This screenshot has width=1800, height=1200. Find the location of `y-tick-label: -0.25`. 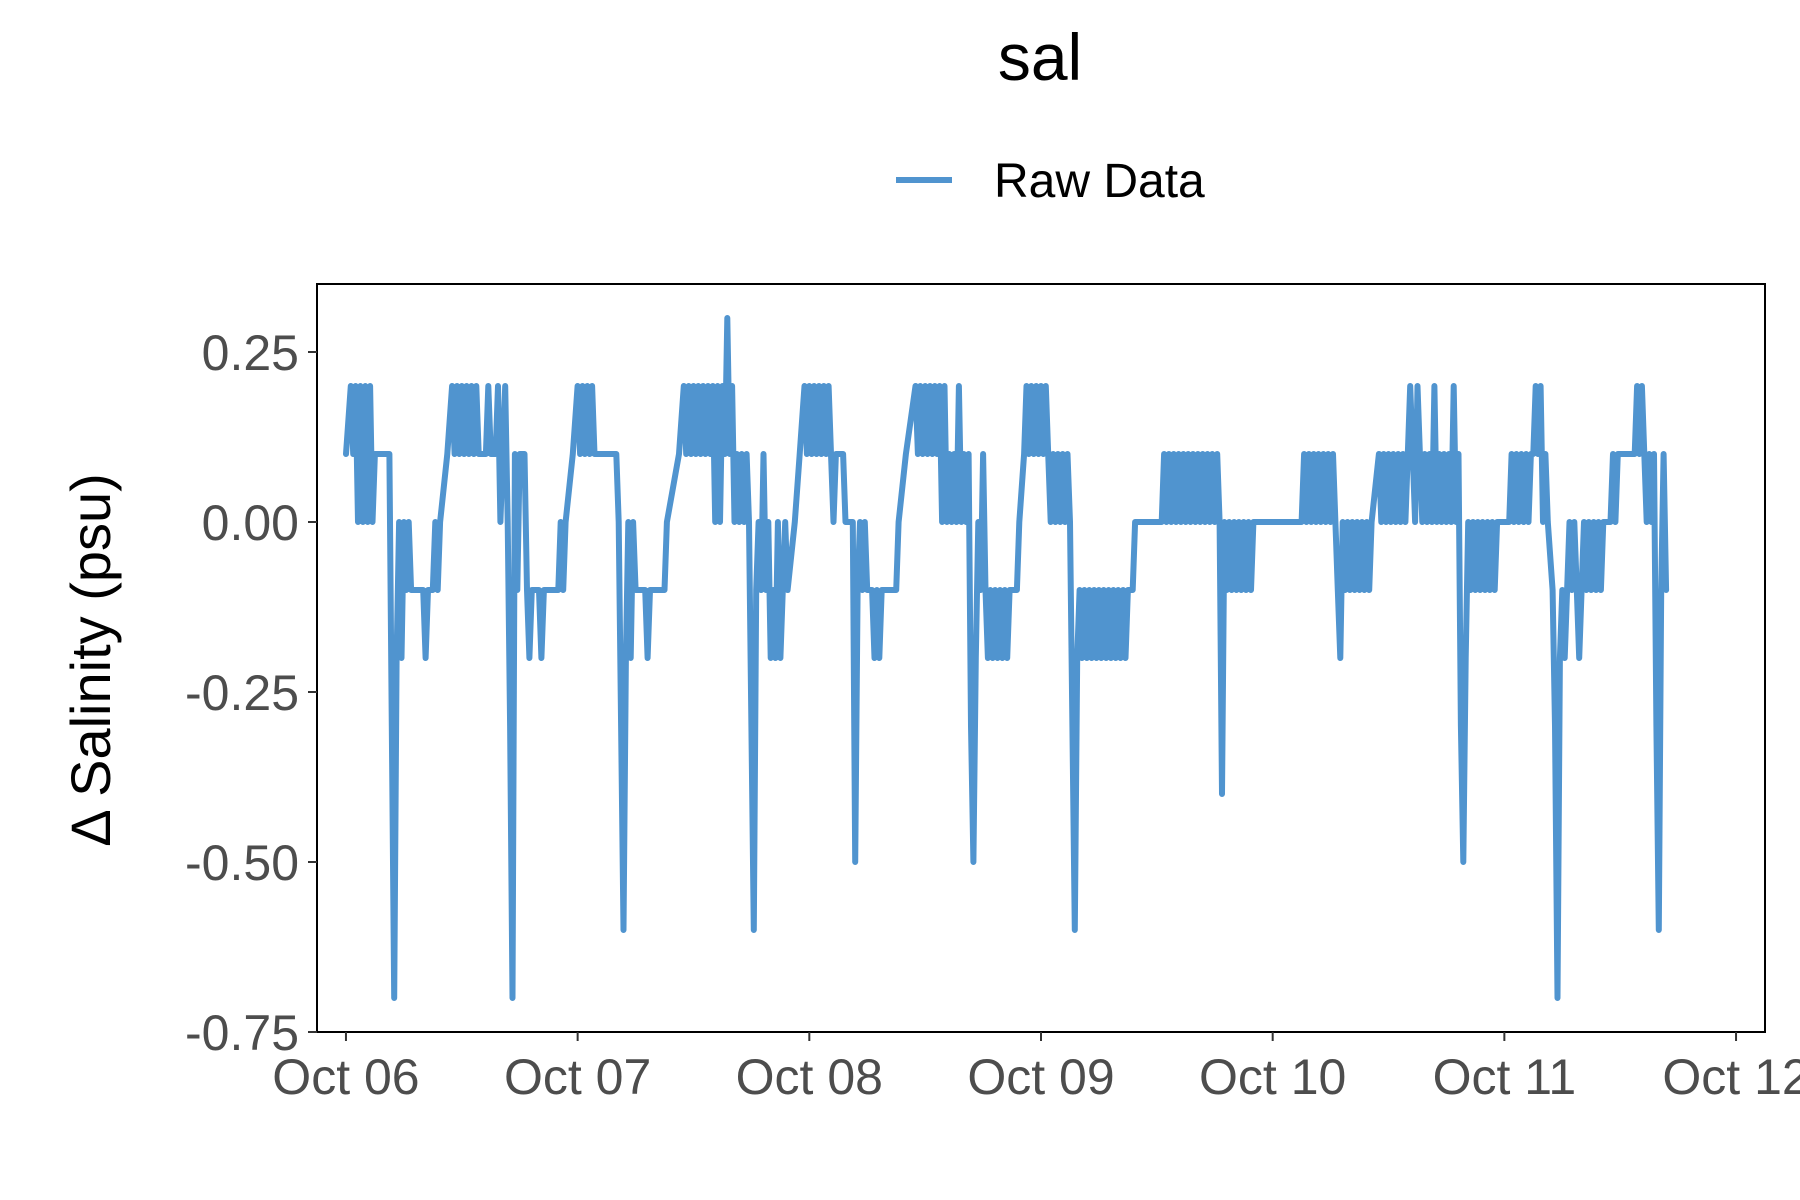

y-tick-label: -0.25 is located at coordinates (242, 693).